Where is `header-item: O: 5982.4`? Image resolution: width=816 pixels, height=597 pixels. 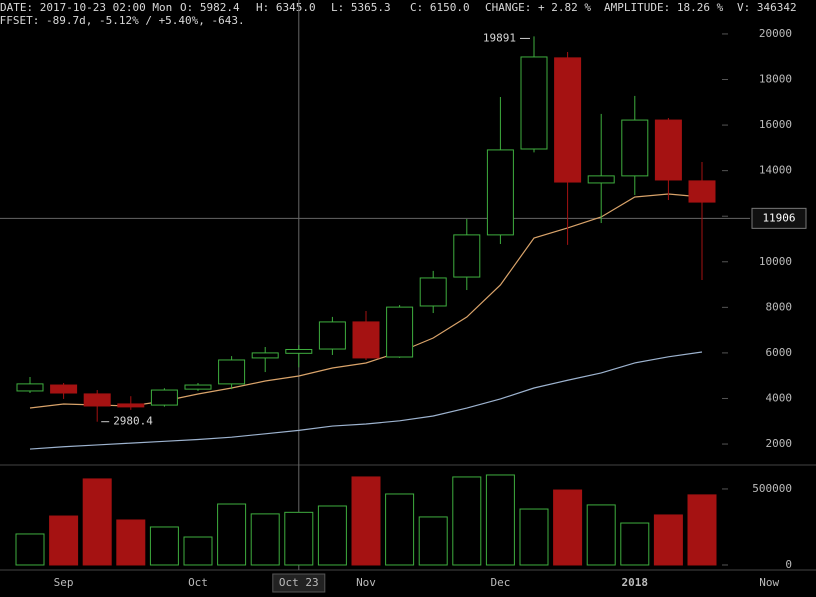 header-item: O: 5982.4 is located at coordinates (210, 7).